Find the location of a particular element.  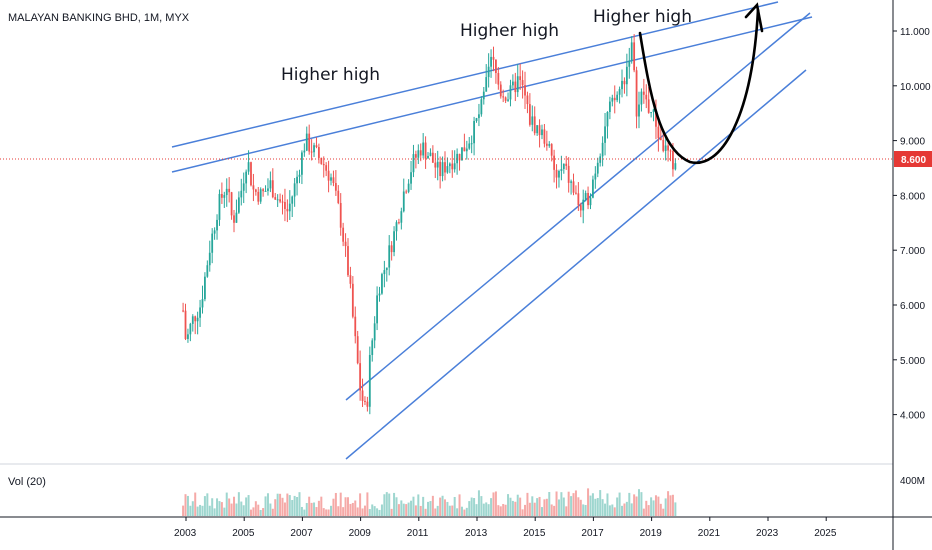

x-tick-label: 2011 is located at coordinates (418, 533).